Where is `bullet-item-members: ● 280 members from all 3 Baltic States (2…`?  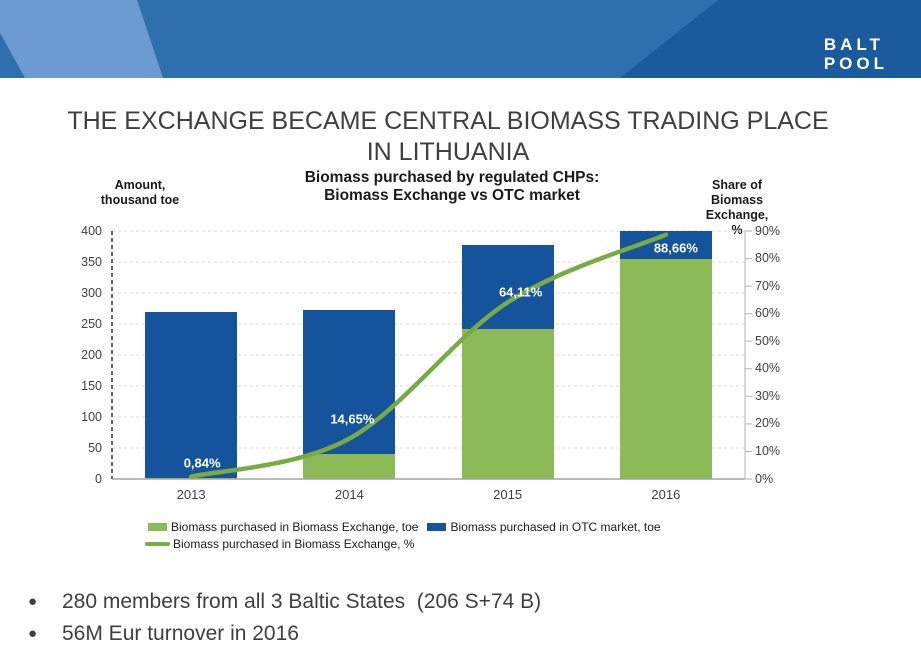 bullet-item-members: ● 280 members from all 3 Baltic States (2… is located at coordinates (281, 602).